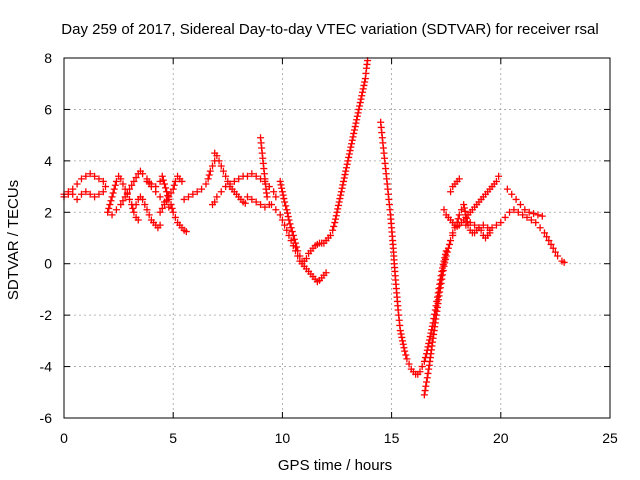 This screenshot has width=640, height=480. What do you see at coordinates (48, 161) in the screenshot?
I see `y-tick-label: 4` at bounding box center [48, 161].